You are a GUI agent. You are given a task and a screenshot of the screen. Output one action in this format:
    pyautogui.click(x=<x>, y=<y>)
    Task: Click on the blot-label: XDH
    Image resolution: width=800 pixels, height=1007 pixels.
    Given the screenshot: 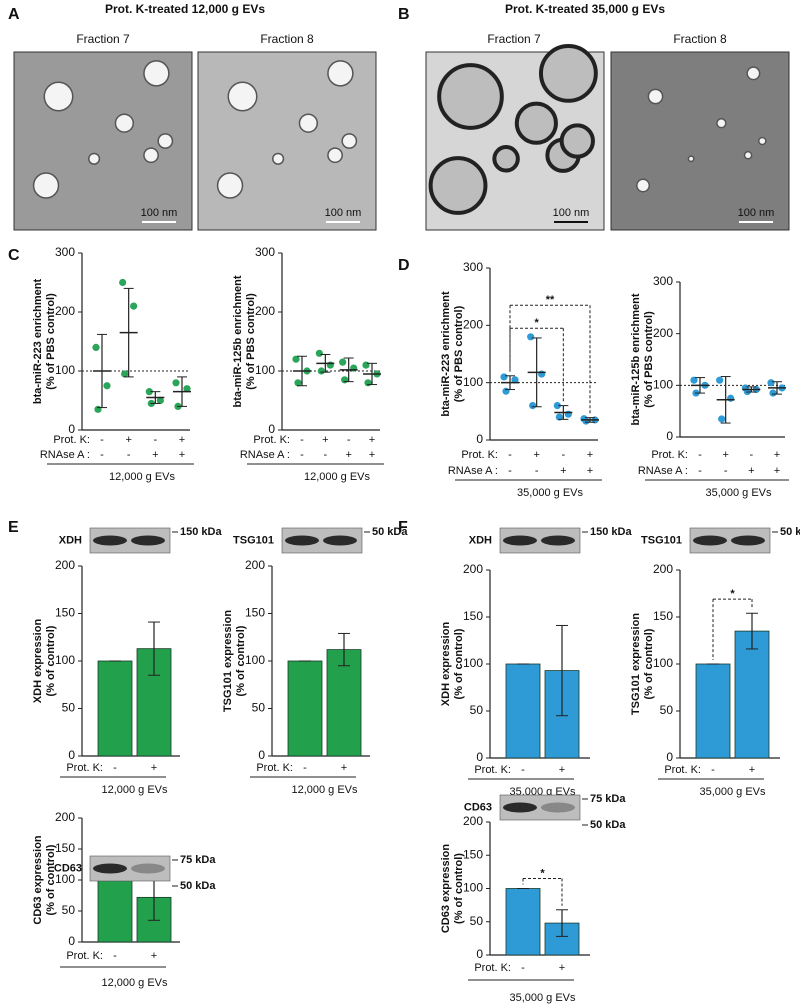 What is the action you would take?
    pyautogui.click(x=70, y=540)
    